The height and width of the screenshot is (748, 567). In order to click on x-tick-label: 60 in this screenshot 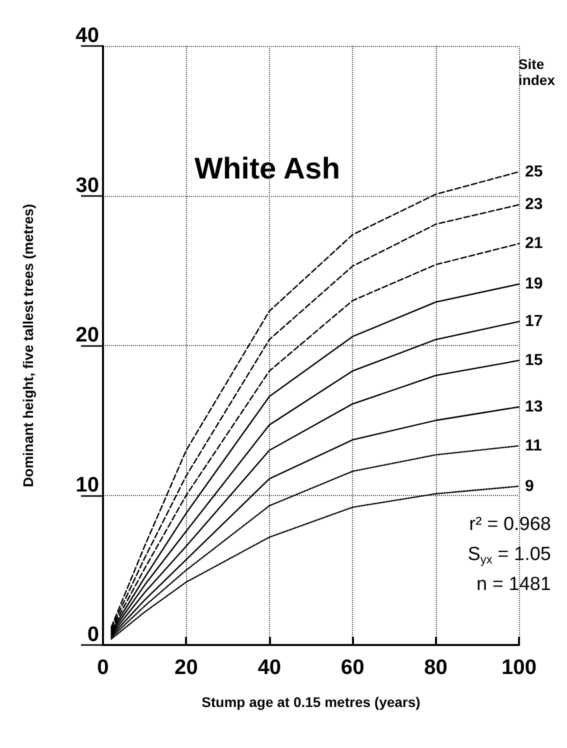, I will do `click(352, 667)`.